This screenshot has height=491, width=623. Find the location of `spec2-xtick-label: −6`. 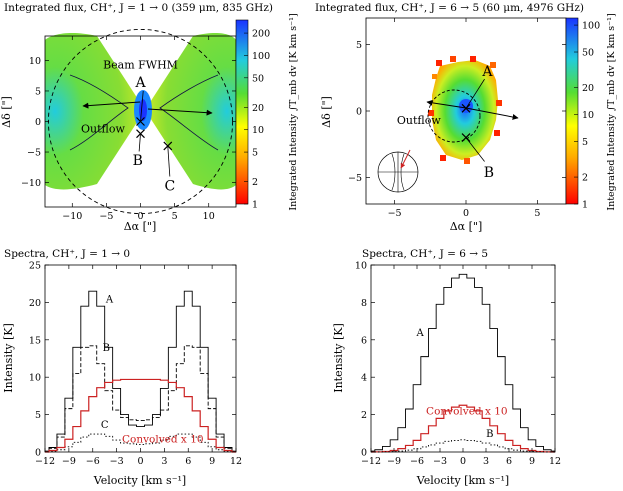

spec2-xtick-label: −6 is located at coordinates (417, 461).